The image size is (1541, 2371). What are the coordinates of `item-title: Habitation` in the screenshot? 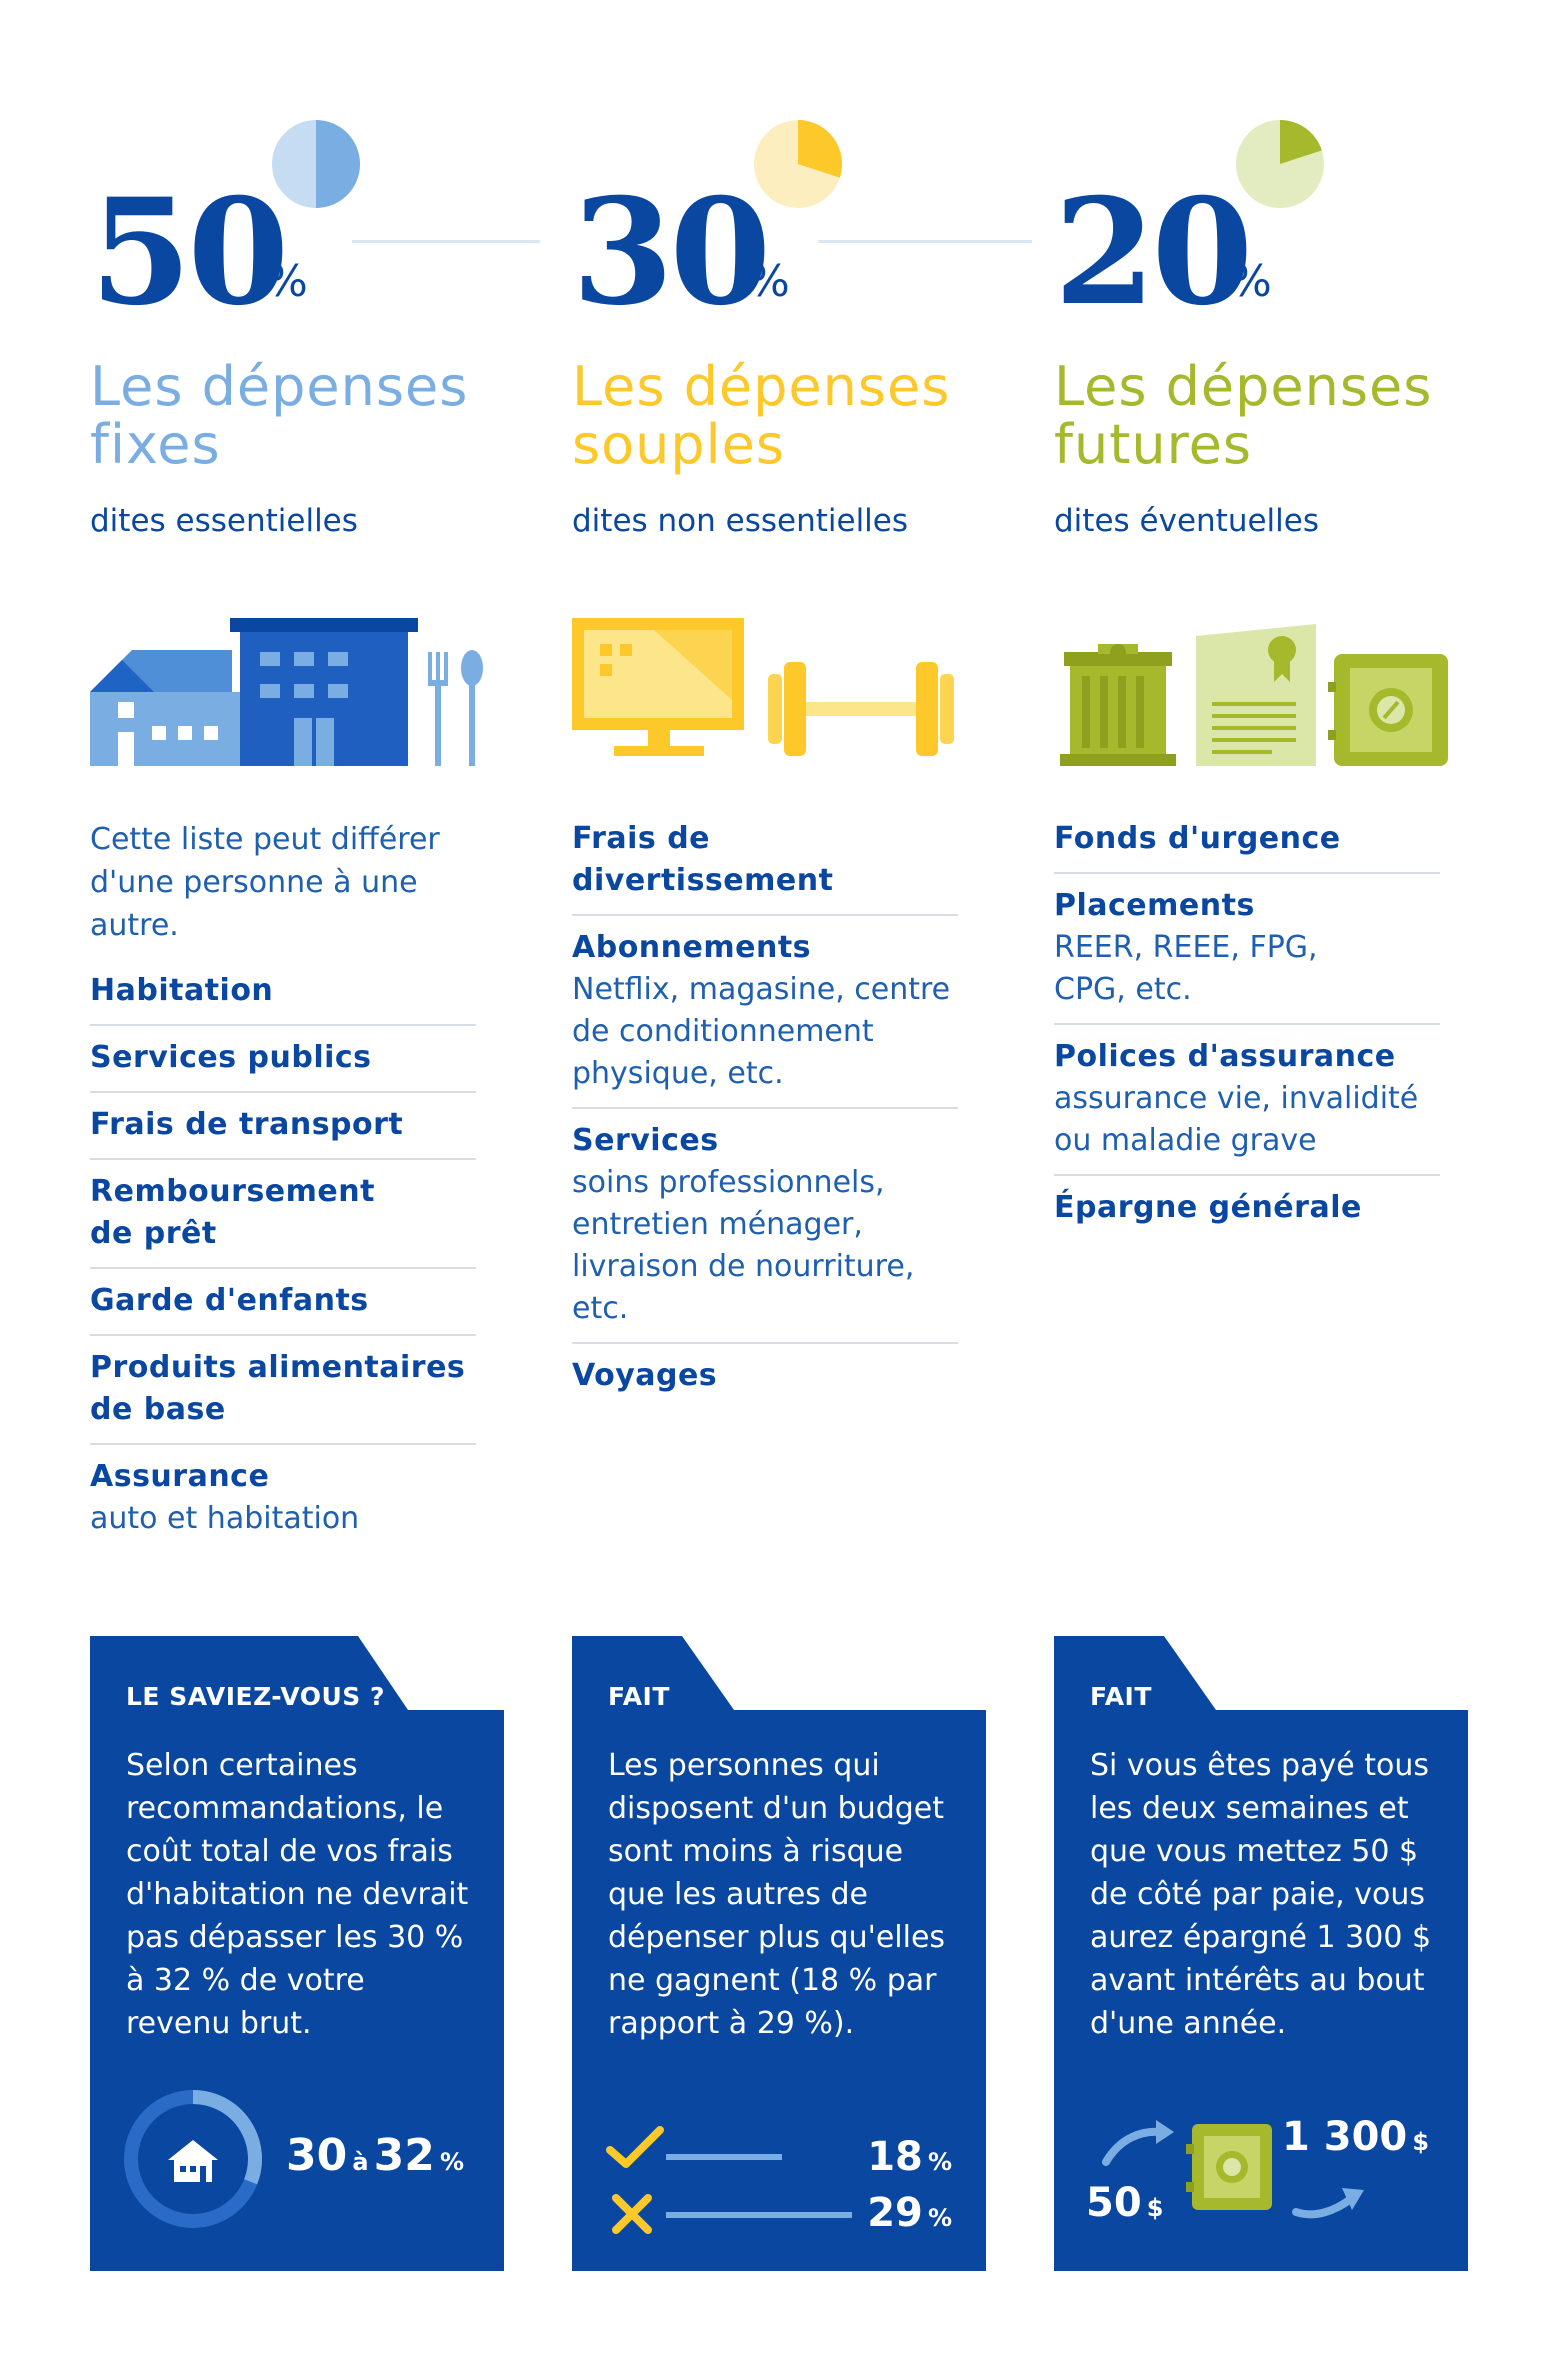 It's located at (182, 990).